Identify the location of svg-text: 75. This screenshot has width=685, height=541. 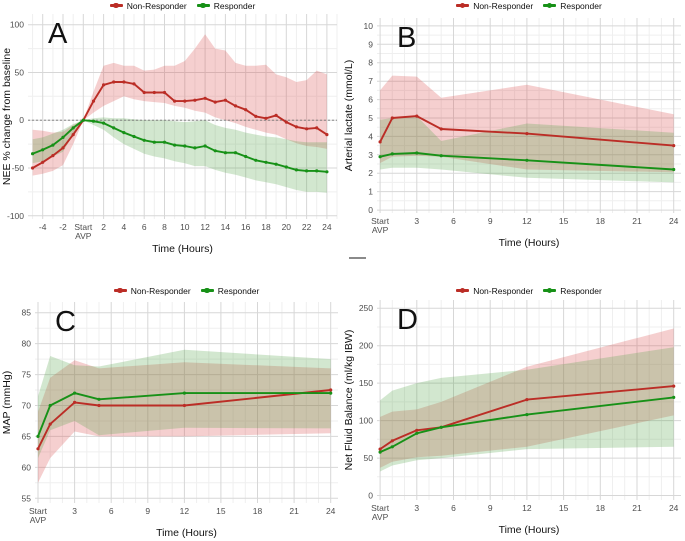
(27, 375).